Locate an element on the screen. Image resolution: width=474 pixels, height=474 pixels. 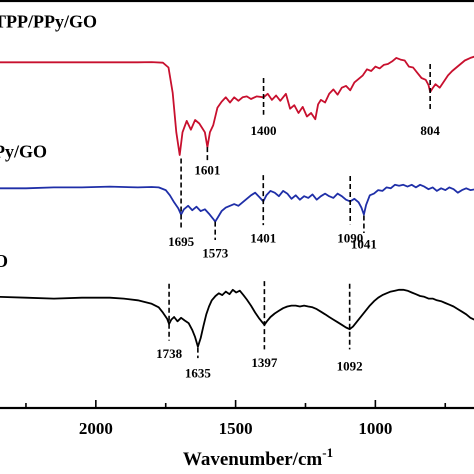
x-tick-label-1000: 1000 is located at coordinates (375, 428).